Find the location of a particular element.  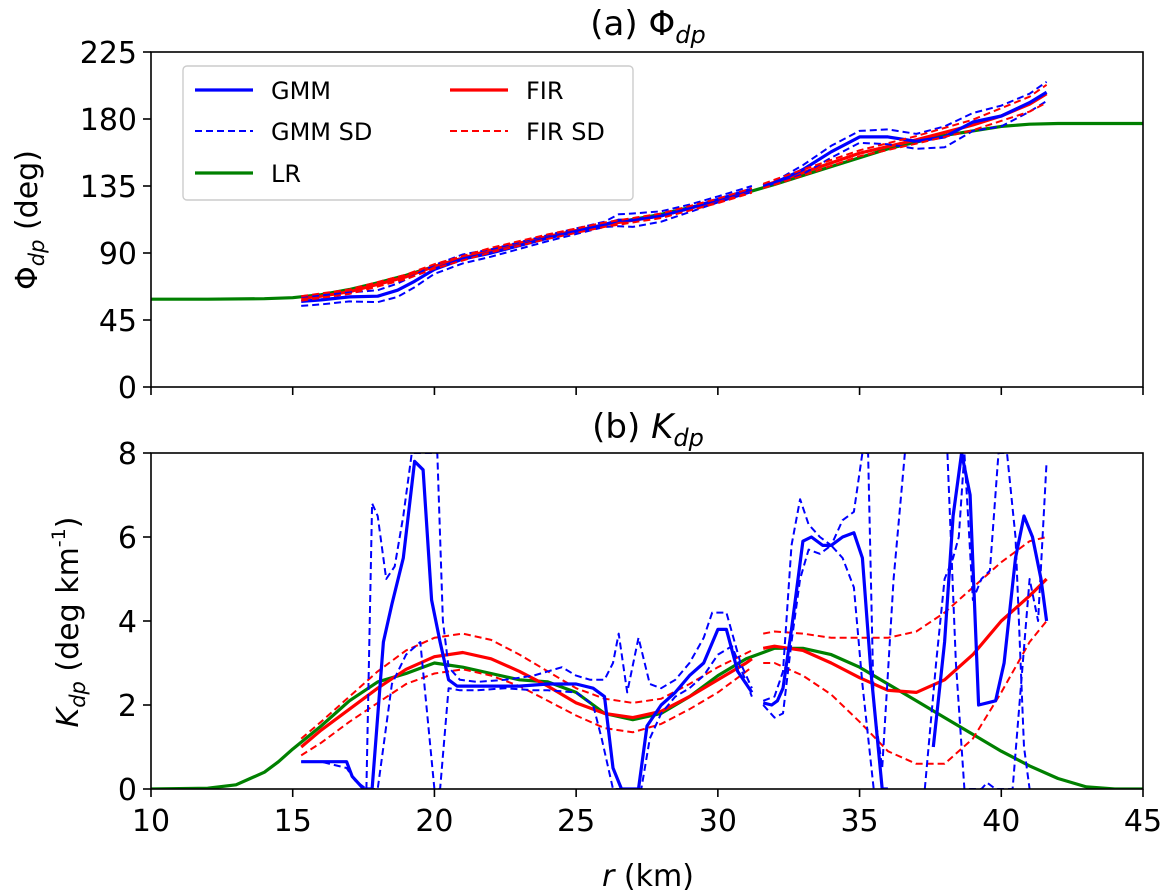

panel-b-x-ticks: 10 15 20 25 30 35 40 45 is located at coordinates (647, 814).